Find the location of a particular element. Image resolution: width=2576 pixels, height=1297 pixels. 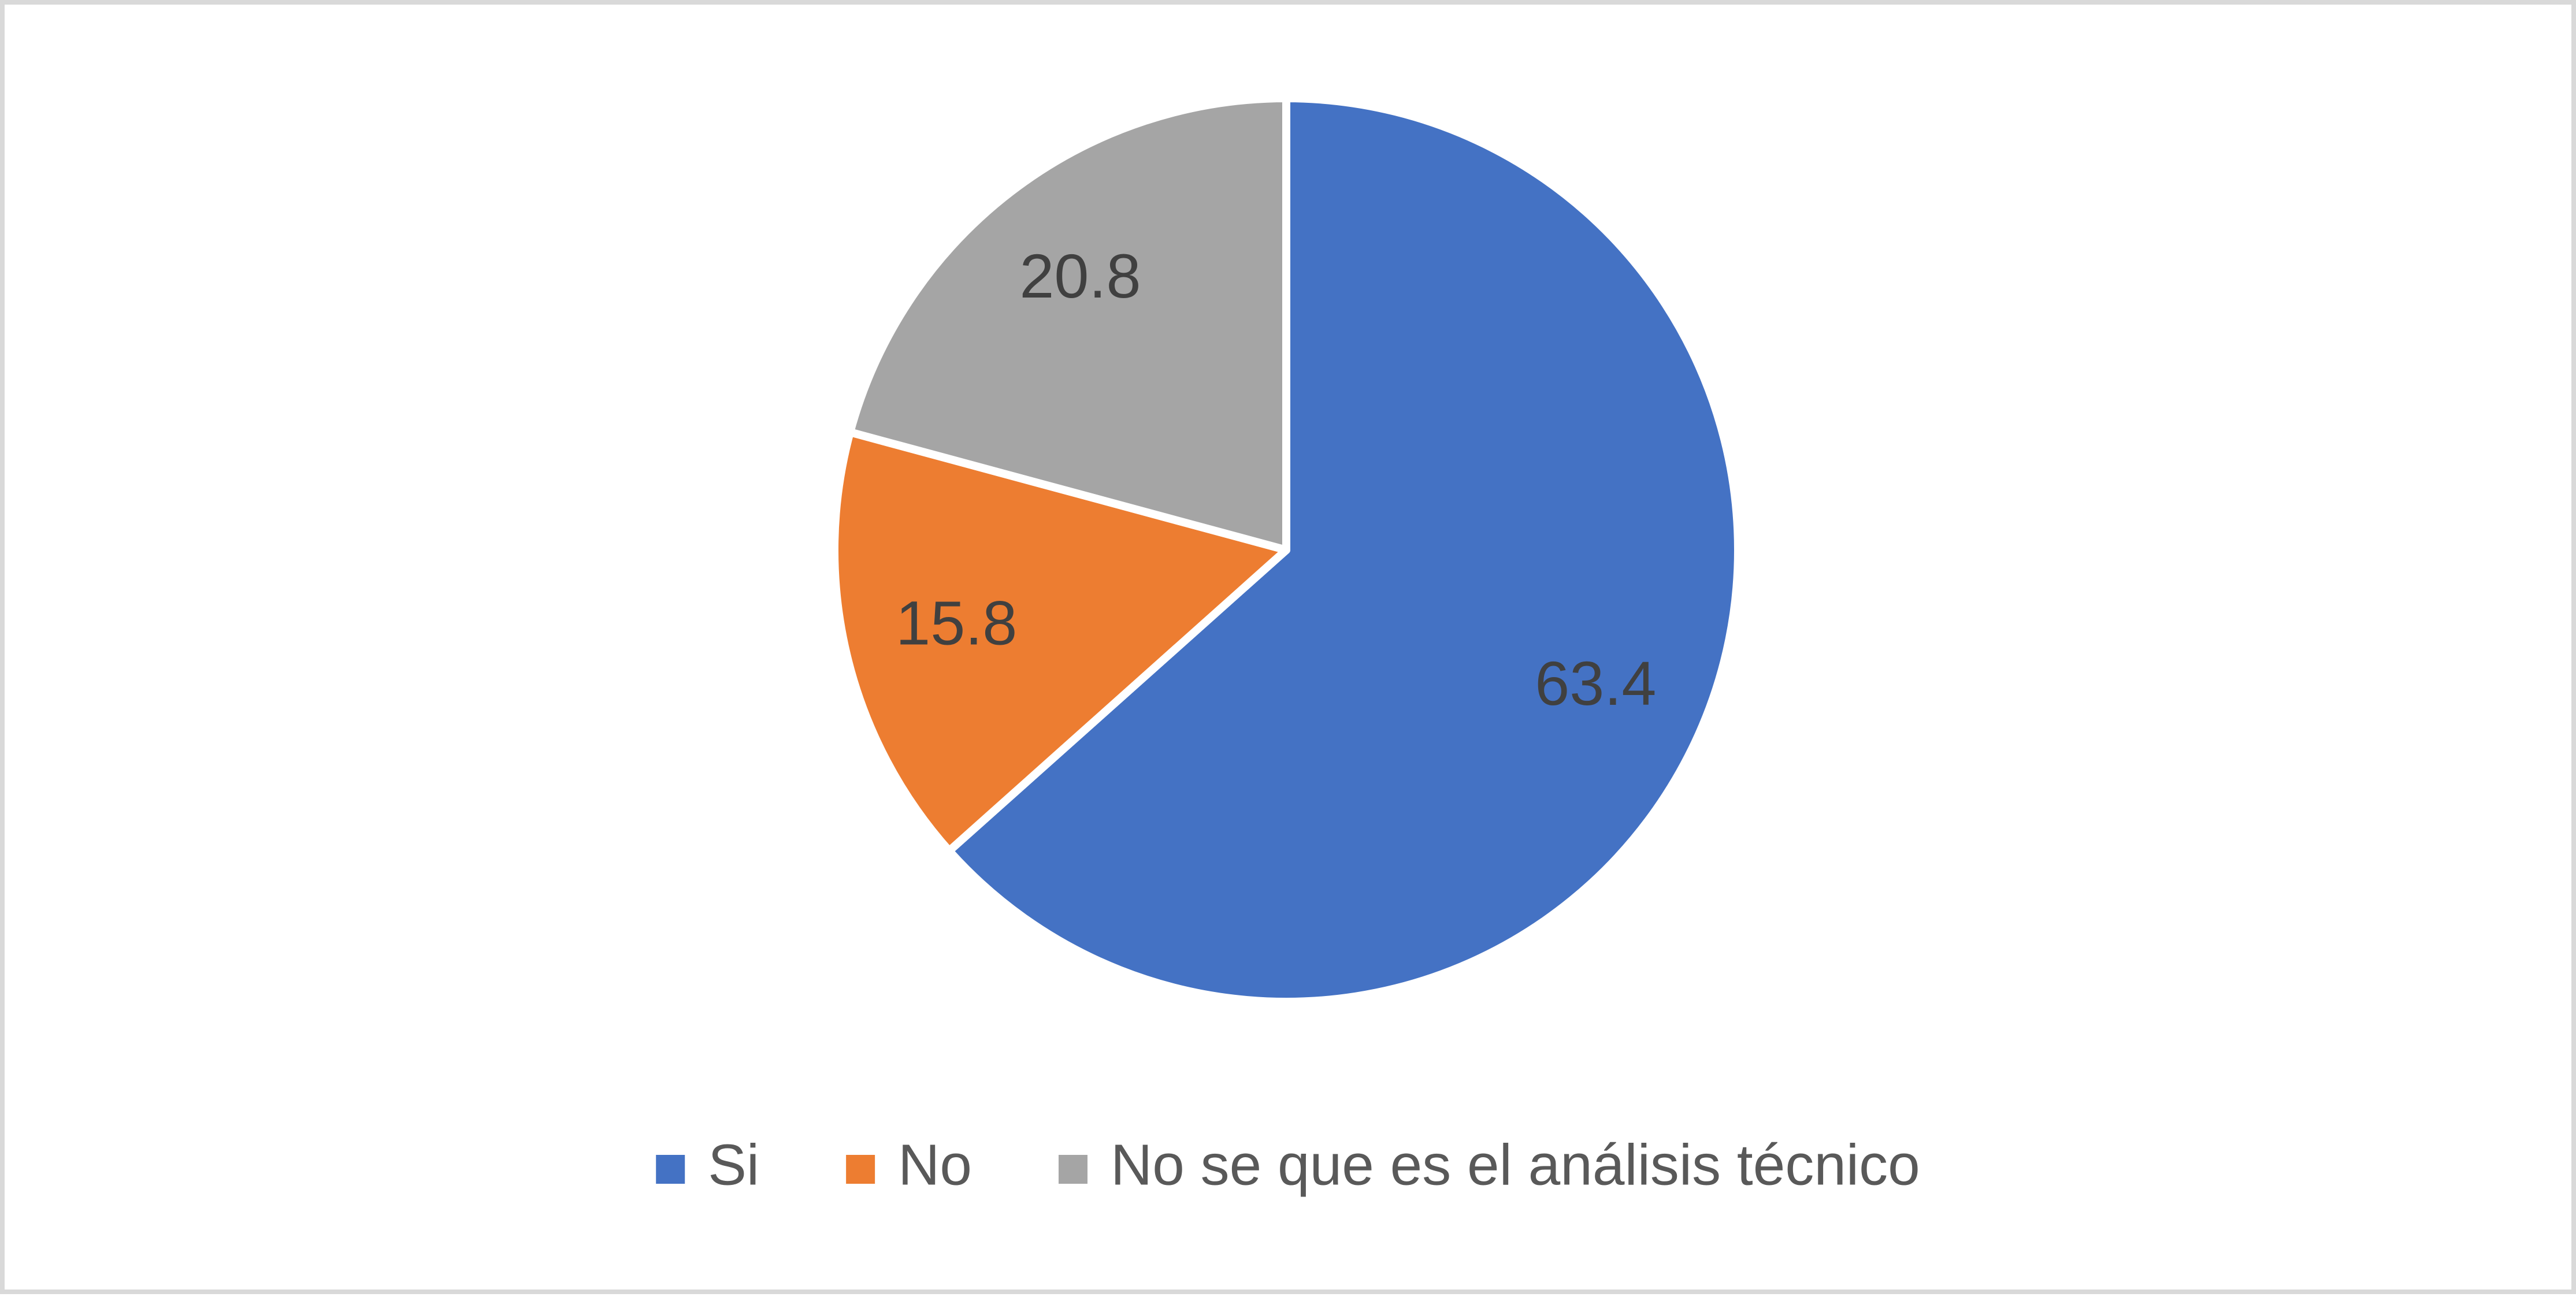

legend-label: No se que es el análisis técnico is located at coordinates (1516, 1165).